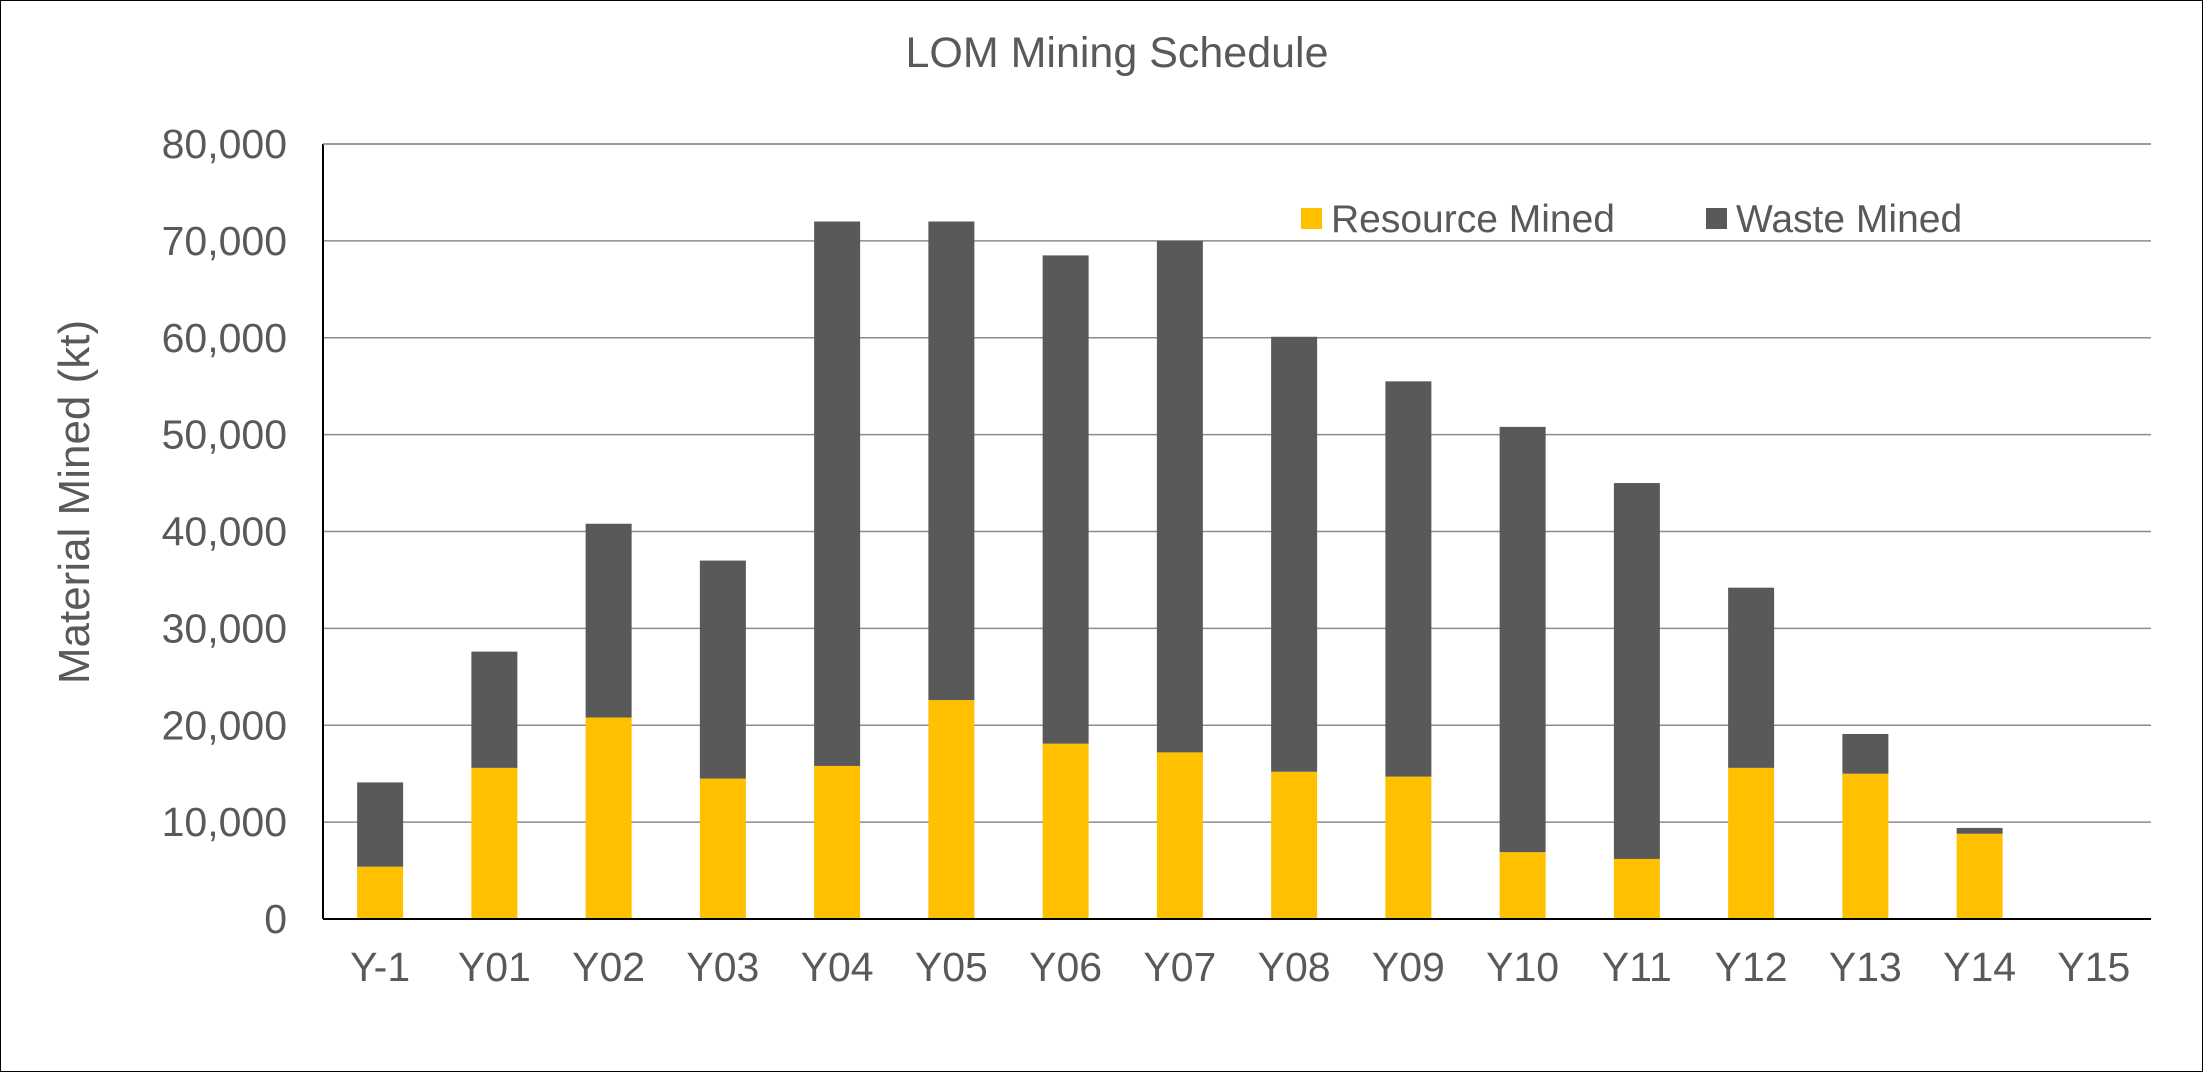  I want to click on x-tick-label: Y06, so click(1065, 967).